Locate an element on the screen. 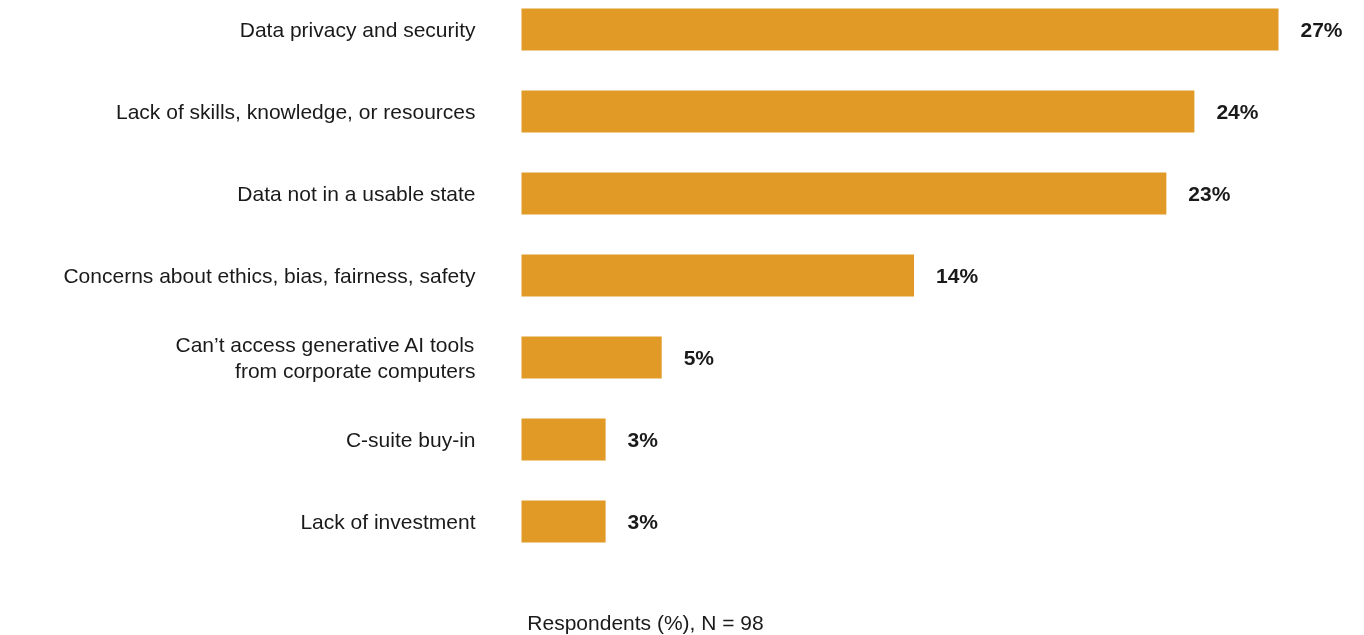 The width and height of the screenshot is (1364, 635). y-tick-label: Can’t access generative AI tools from corporate computers is located at coordinates (325, 357).